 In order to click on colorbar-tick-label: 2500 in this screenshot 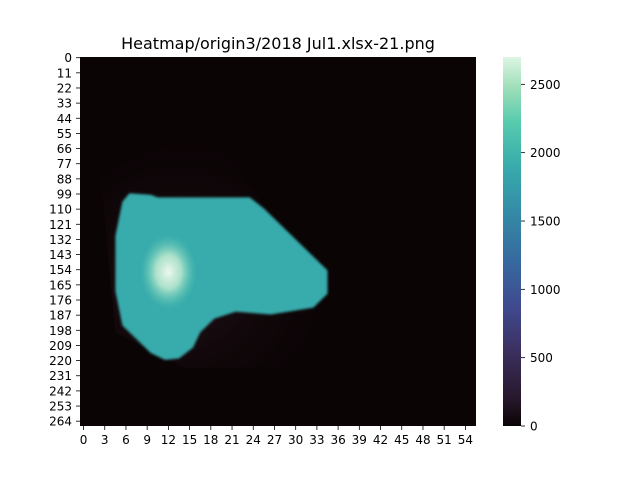, I will do `click(545, 85)`.